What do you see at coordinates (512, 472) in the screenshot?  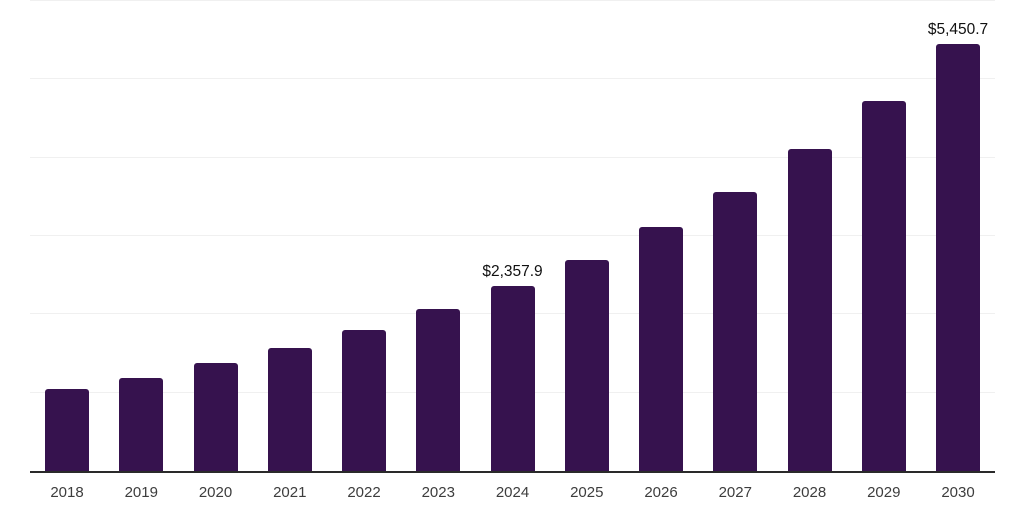 I see `x-axis-line` at bounding box center [512, 472].